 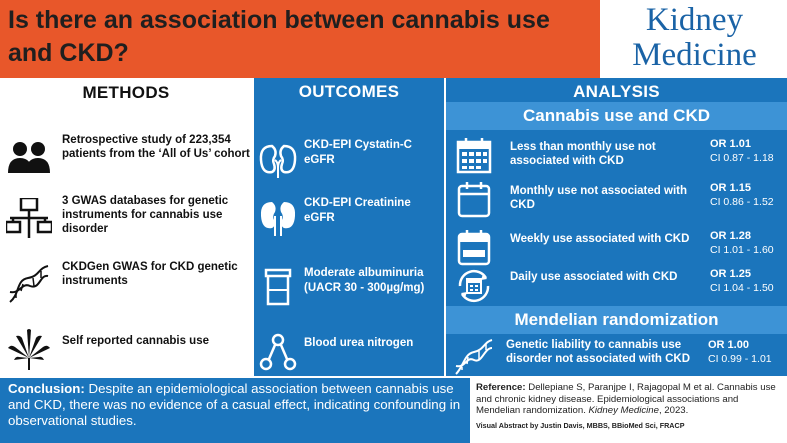 What do you see at coordinates (29, 349) in the screenshot?
I see `cannabis-leaf-icon` at bounding box center [29, 349].